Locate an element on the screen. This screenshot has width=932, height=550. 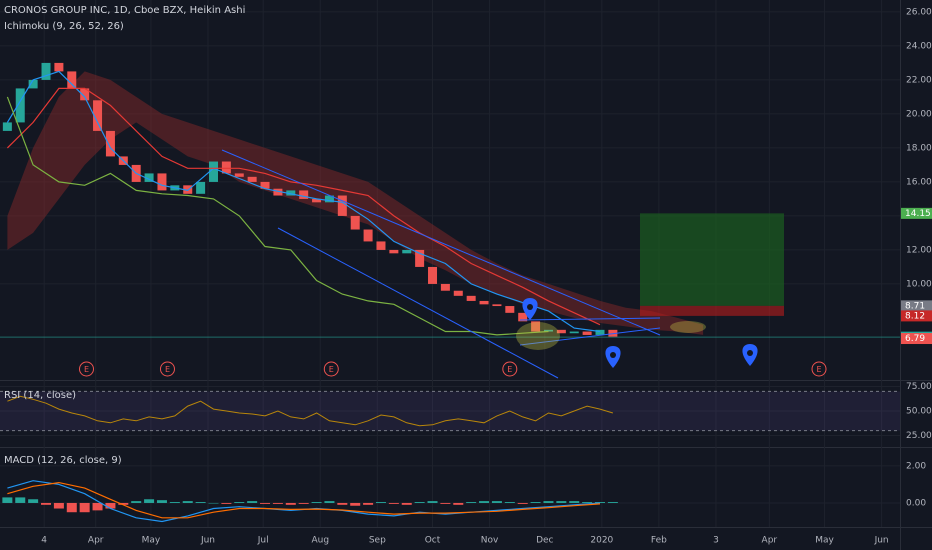
price-label: 14.15 is located at coordinates (918, 214).